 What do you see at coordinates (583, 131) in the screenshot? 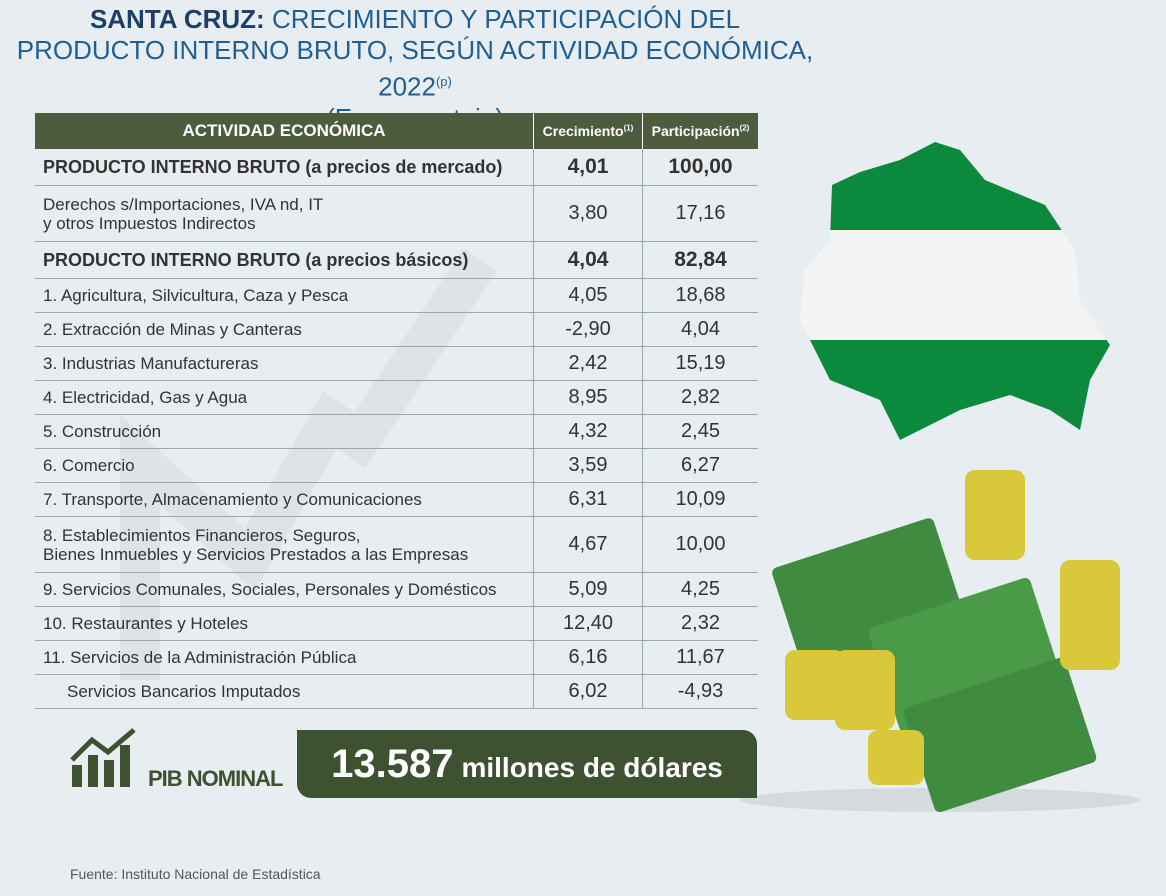
I see `column-label: Crecimiento` at bounding box center [583, 131].